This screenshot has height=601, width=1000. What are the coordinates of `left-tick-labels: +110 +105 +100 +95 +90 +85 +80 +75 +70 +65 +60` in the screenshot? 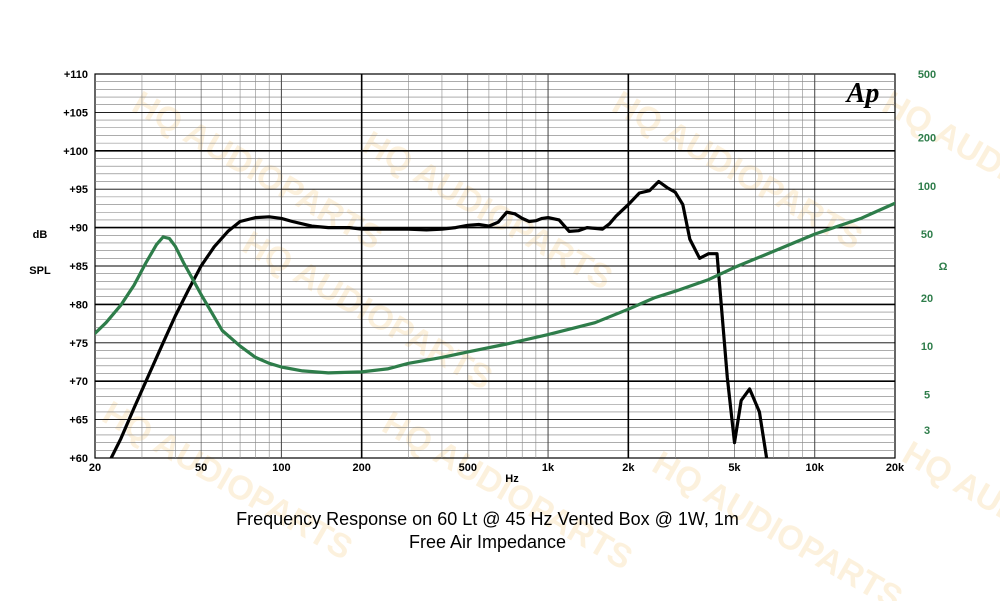 It's located at (75, 267).